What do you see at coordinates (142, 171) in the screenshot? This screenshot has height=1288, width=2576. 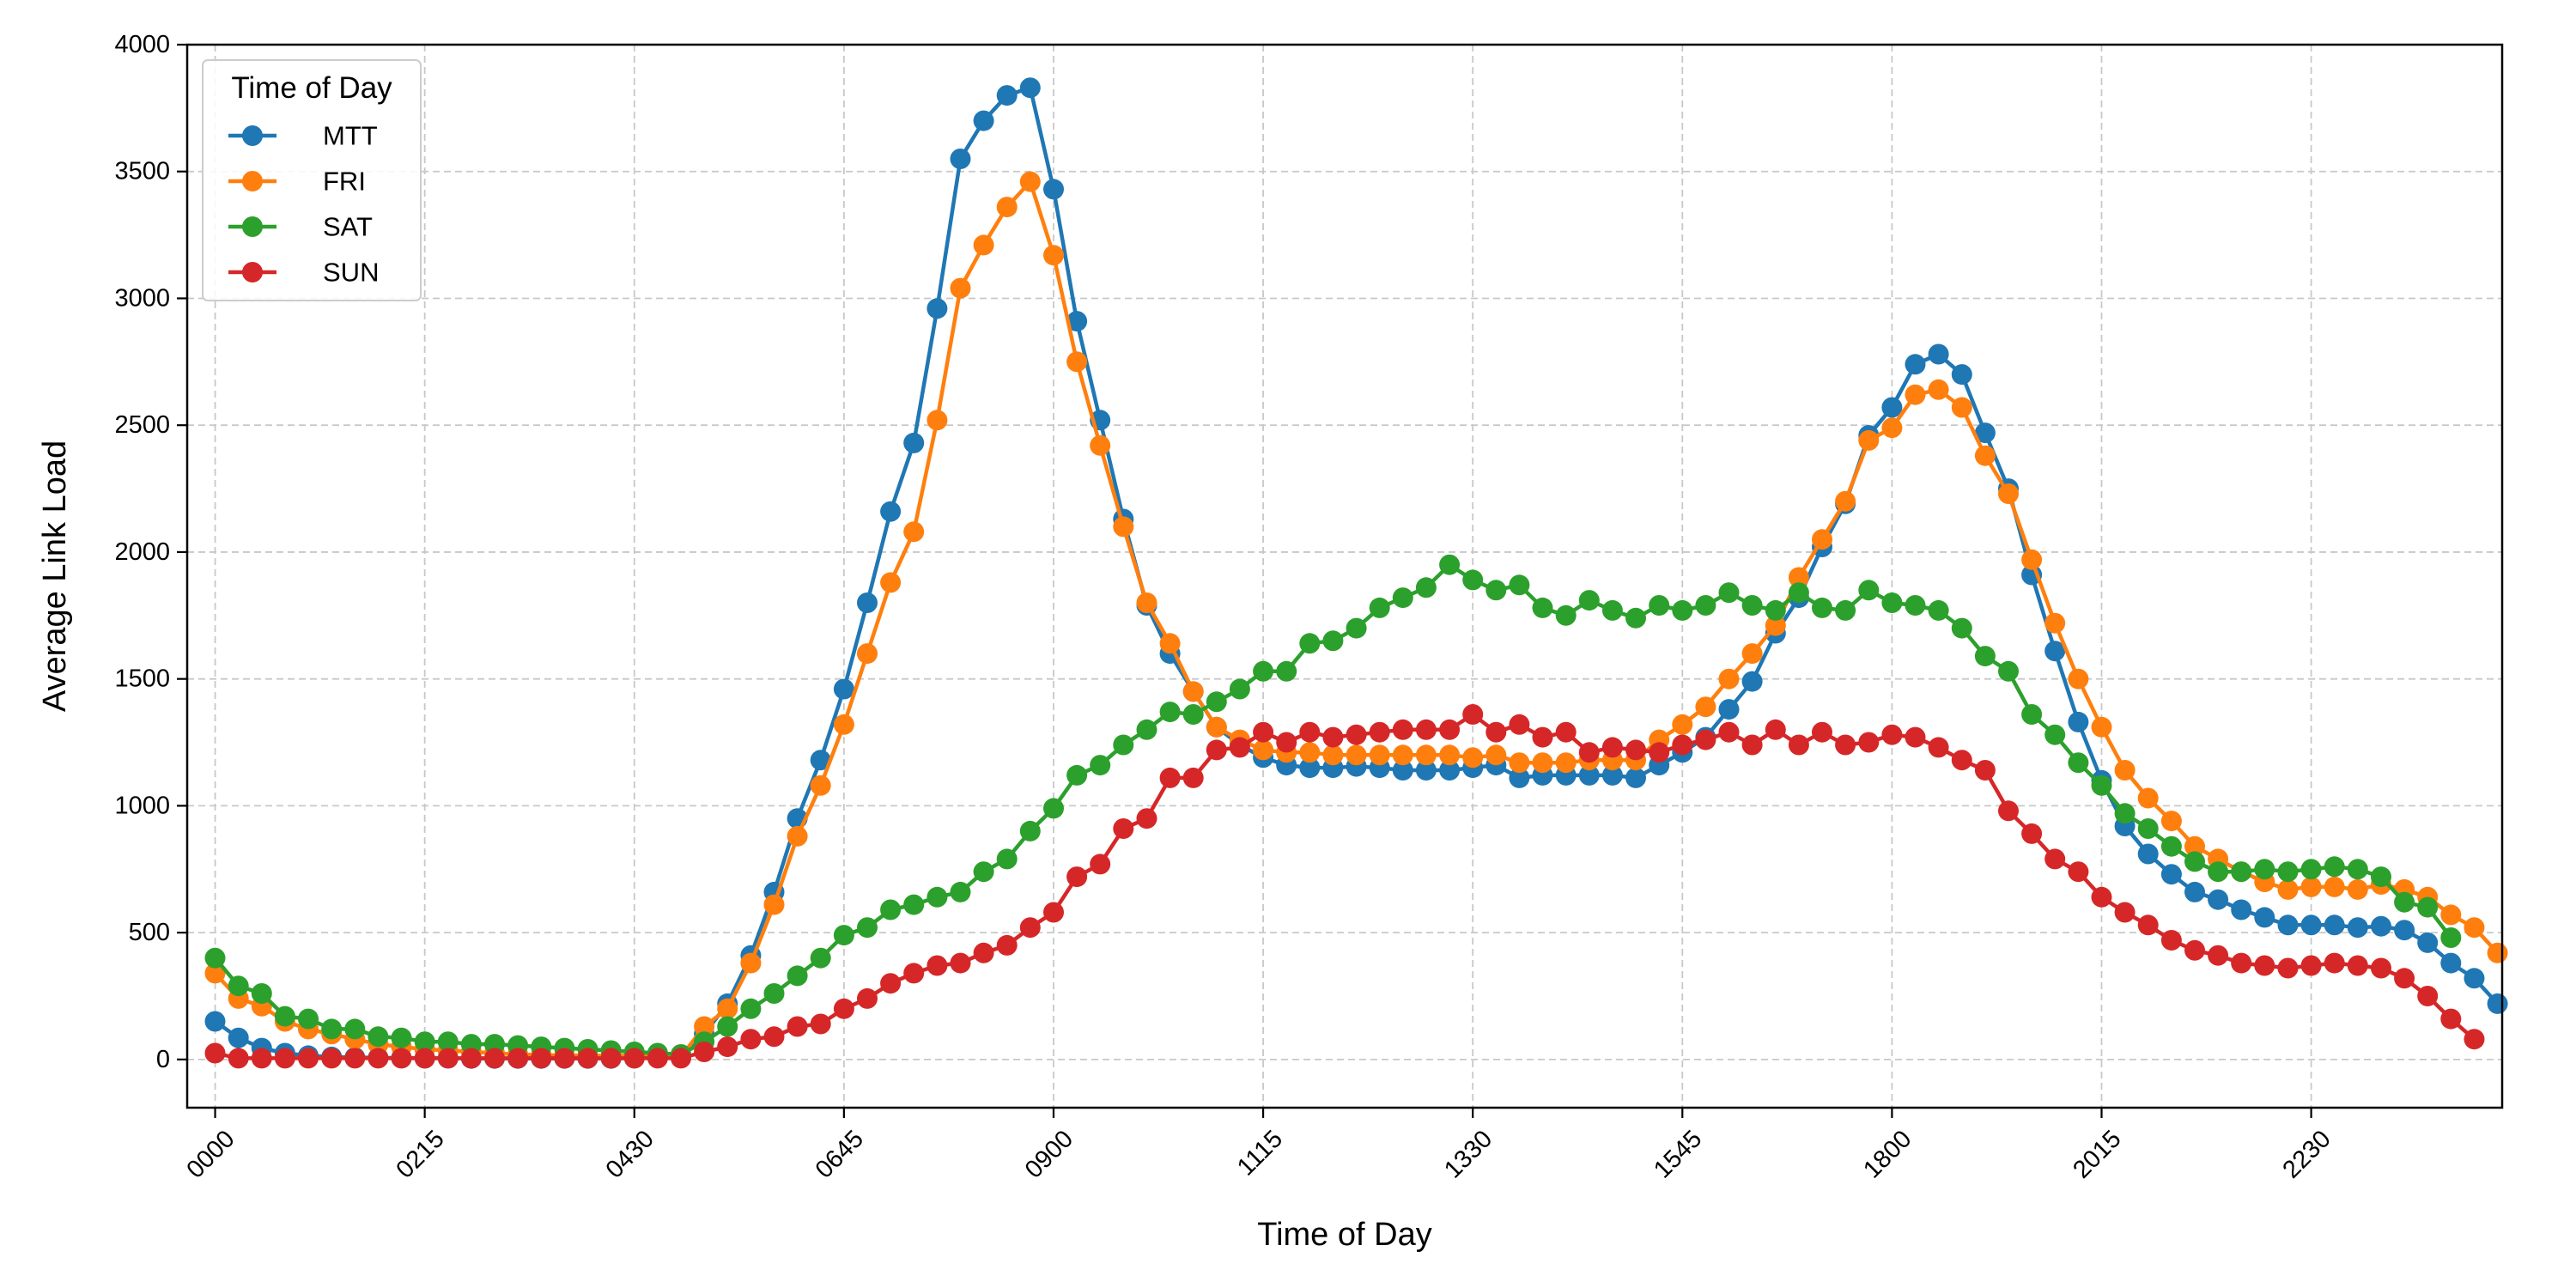 I see `y-tick-label: 3500` at bounding box center [142, 171].